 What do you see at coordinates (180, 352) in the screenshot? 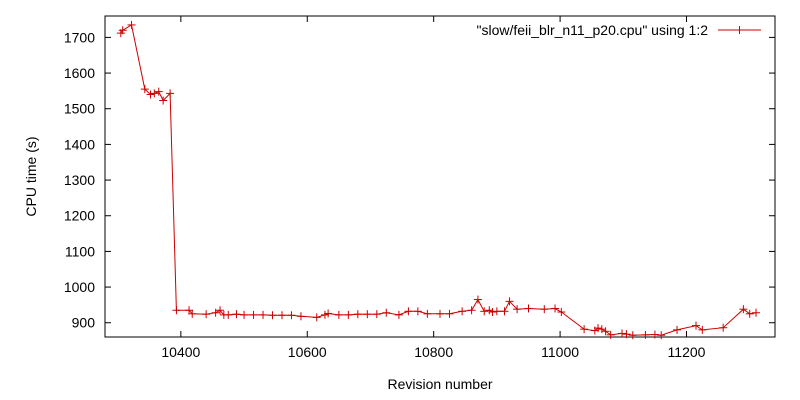
I see `x-tick-label: 10400` at bounding box center [180, 352].